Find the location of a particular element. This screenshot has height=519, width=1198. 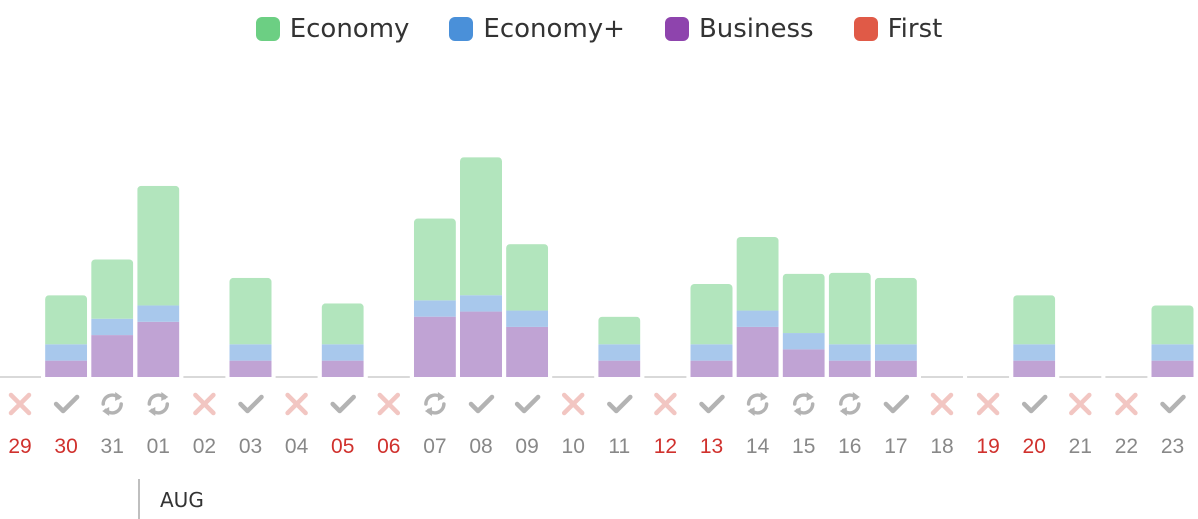

legend-item-business: Business is located at coordinates (739, 29).